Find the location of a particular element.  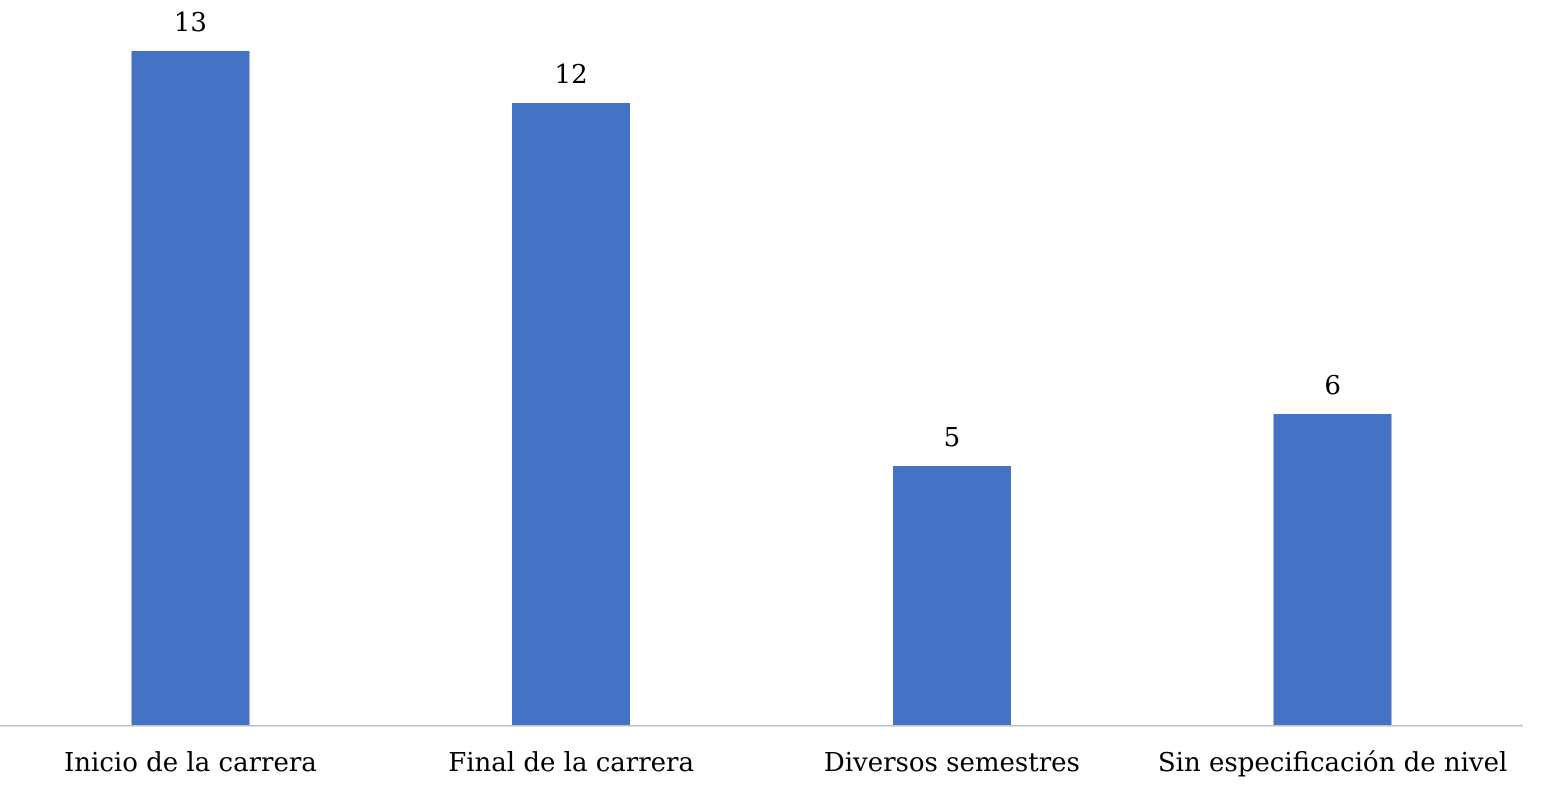

data-label-1: 13 is located at coordinates (190, 23).